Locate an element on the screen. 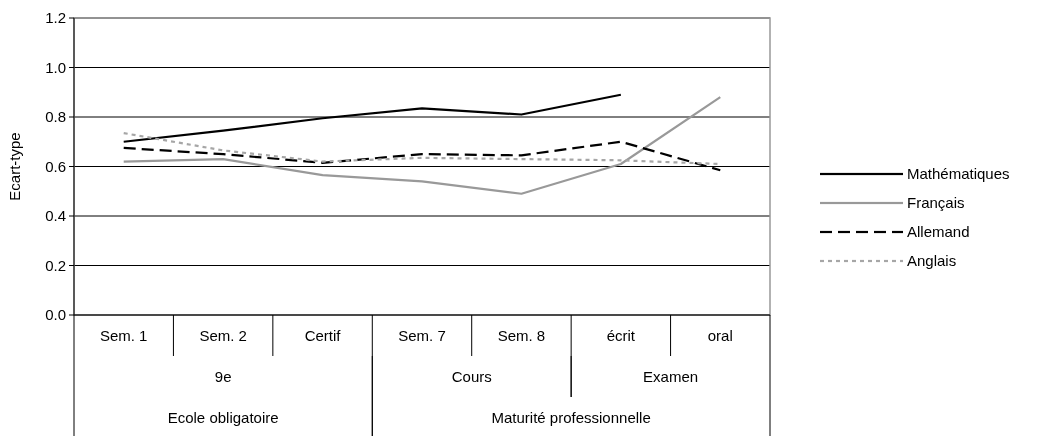 This screenshot has height=436, width=1061. legend-label: Anglais is located at coordinates (932, 261).